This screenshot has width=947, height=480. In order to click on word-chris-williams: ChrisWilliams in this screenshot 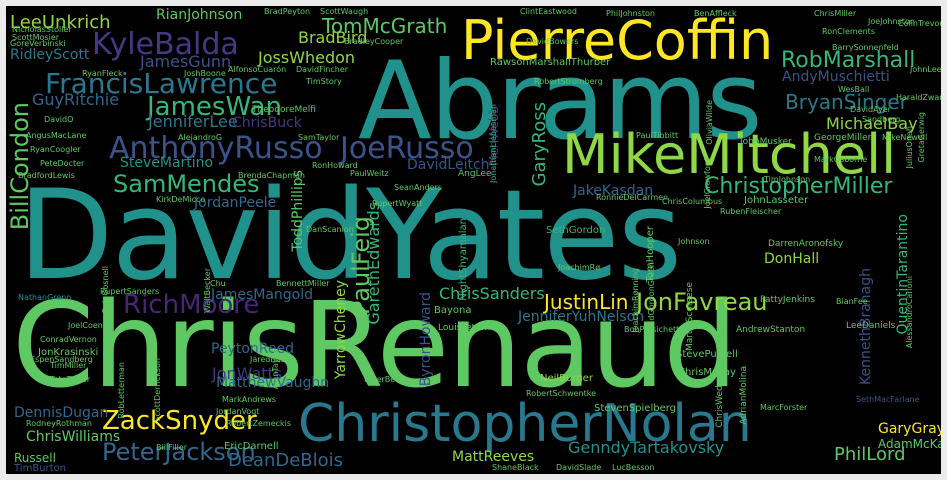, I will do `click(73, 437)`.